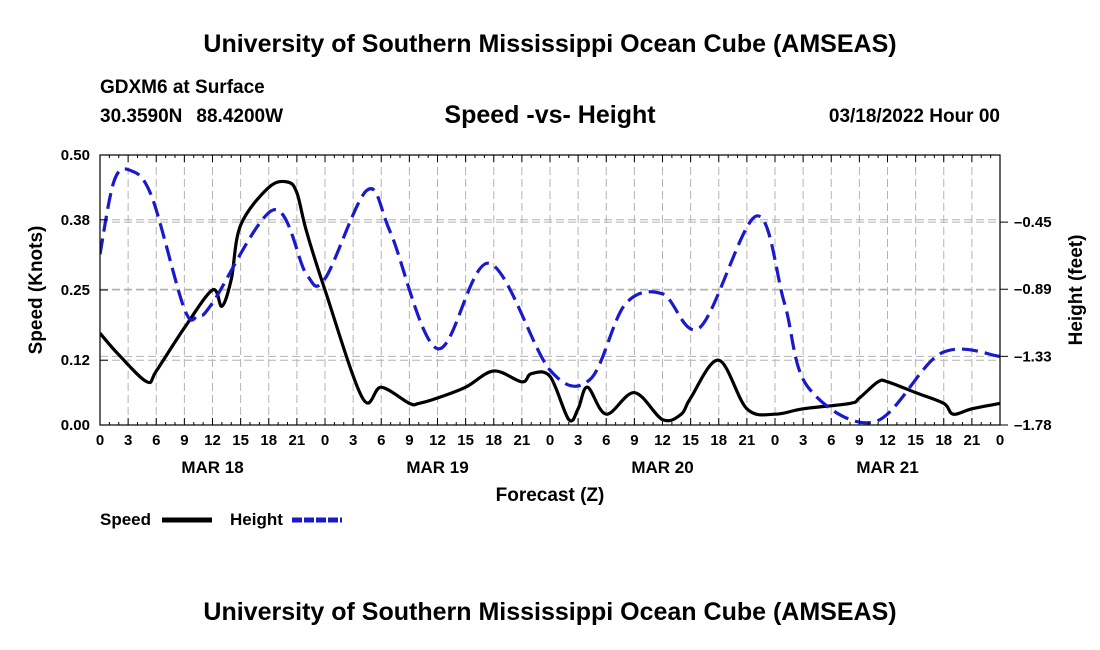  What do you see at coordinates (887, 467) in the screenshot?
I see `day-label: MAR 21` at bounding box center [887, 467].